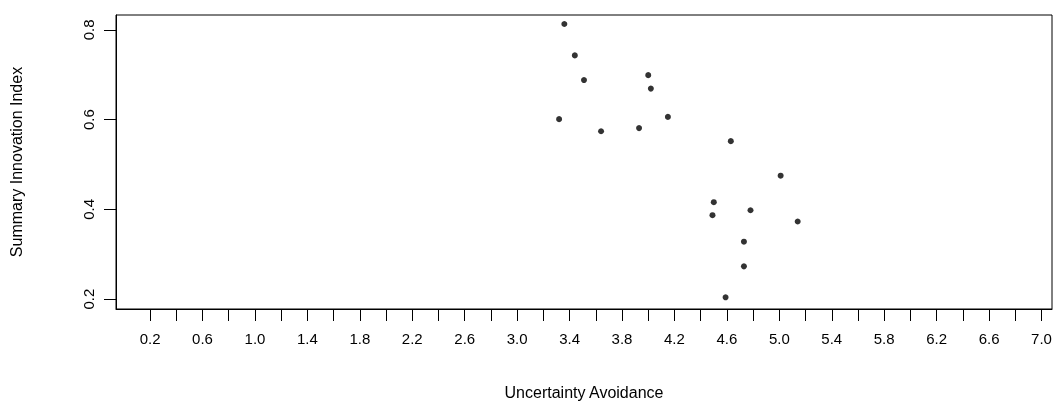 The width and height of the screenshot is (1064, 416). I want to click on x-tick-label: 0.2, so click(150, 338).